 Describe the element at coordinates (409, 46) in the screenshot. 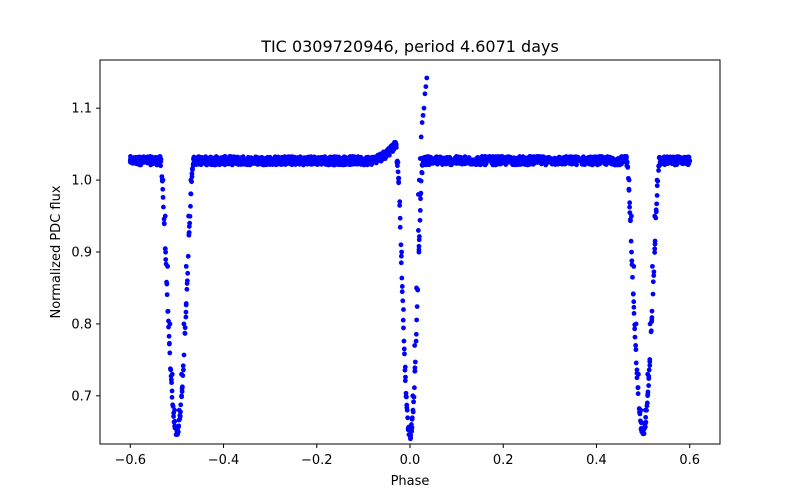

I see `chart-title: TIC 0309720946, period 4.6071 days` at that location.